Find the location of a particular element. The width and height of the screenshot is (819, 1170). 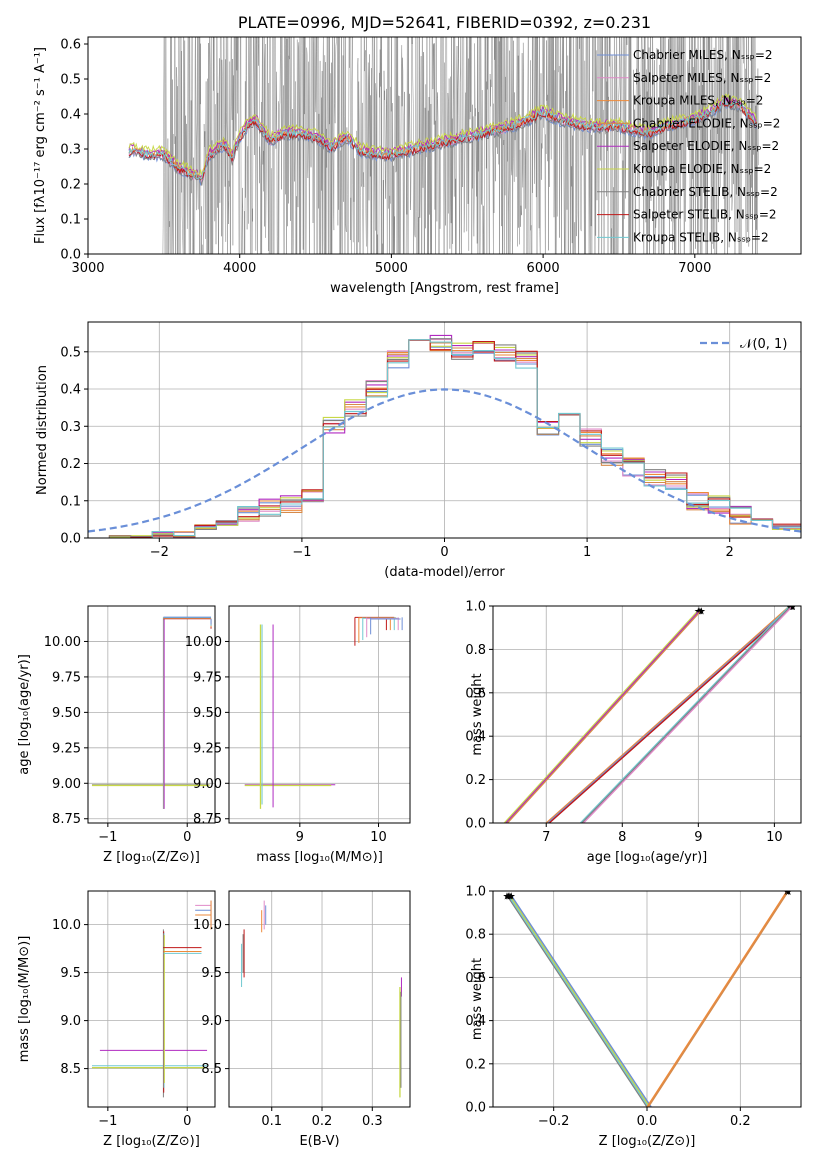

observed-spectrum-line is located at coordinates (438, 145).